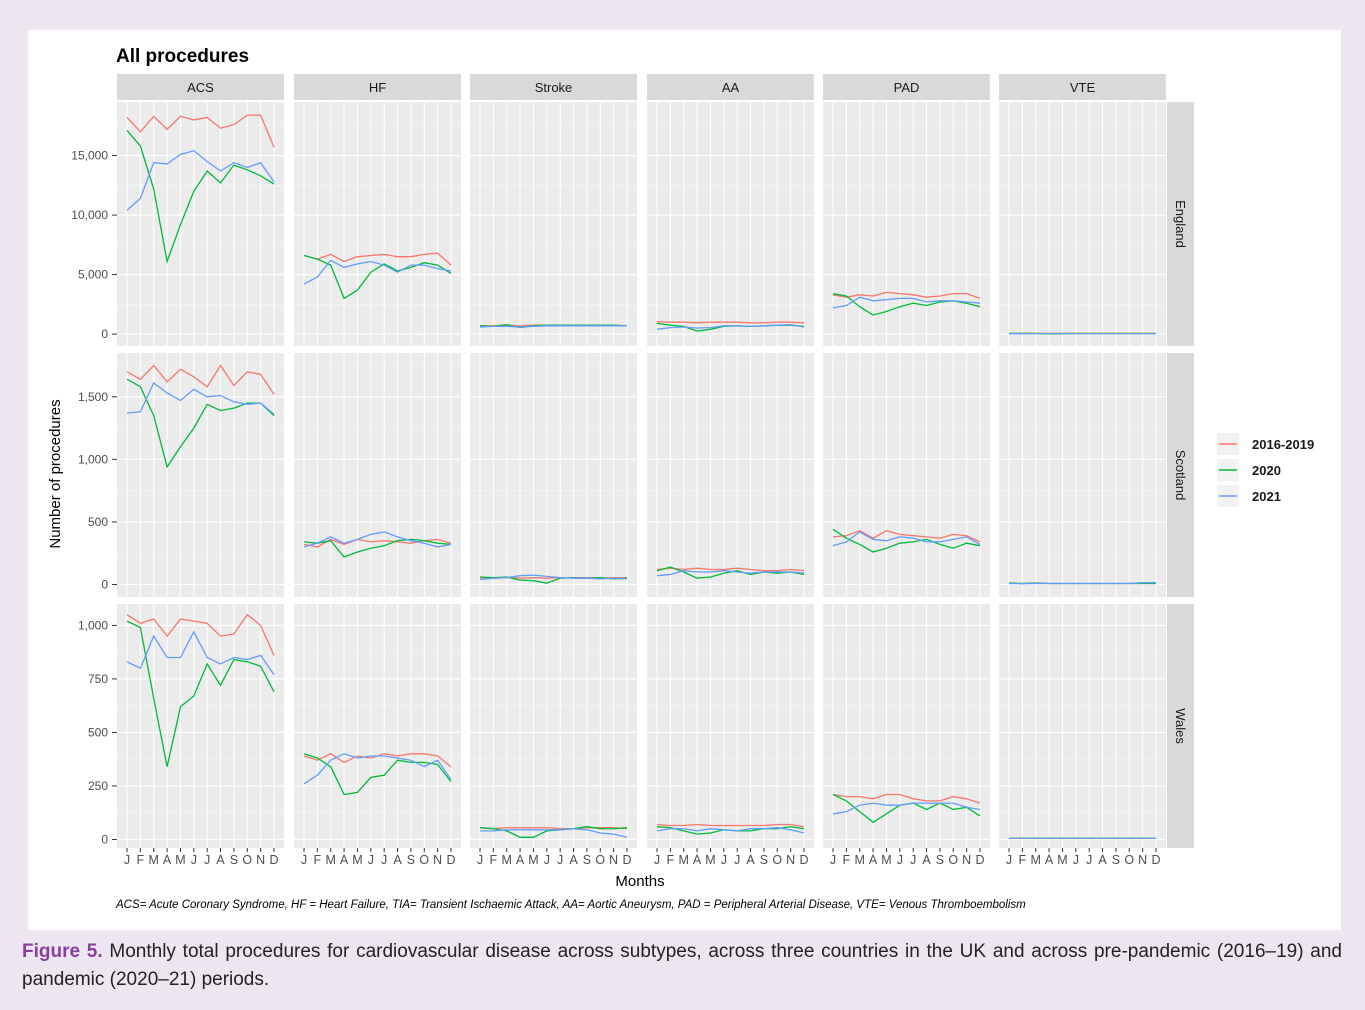 The width and height of the screenshot is (1365, 1010). What do you see at coordinates (1265, 470) in the screenshot?
I see `legend: 2016-2019 2020 2021` at bounding box center [1265, 470].